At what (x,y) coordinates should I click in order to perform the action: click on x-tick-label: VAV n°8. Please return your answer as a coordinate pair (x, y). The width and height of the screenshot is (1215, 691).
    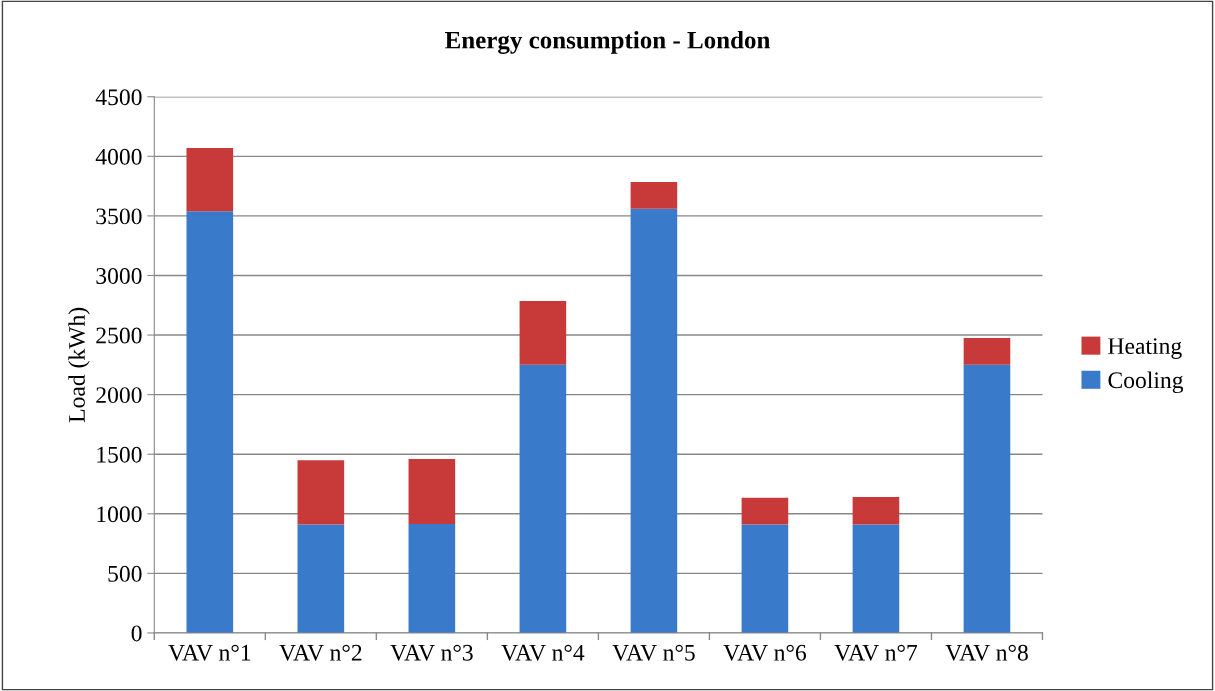
    Looking at the image, I should click on (986, 652).